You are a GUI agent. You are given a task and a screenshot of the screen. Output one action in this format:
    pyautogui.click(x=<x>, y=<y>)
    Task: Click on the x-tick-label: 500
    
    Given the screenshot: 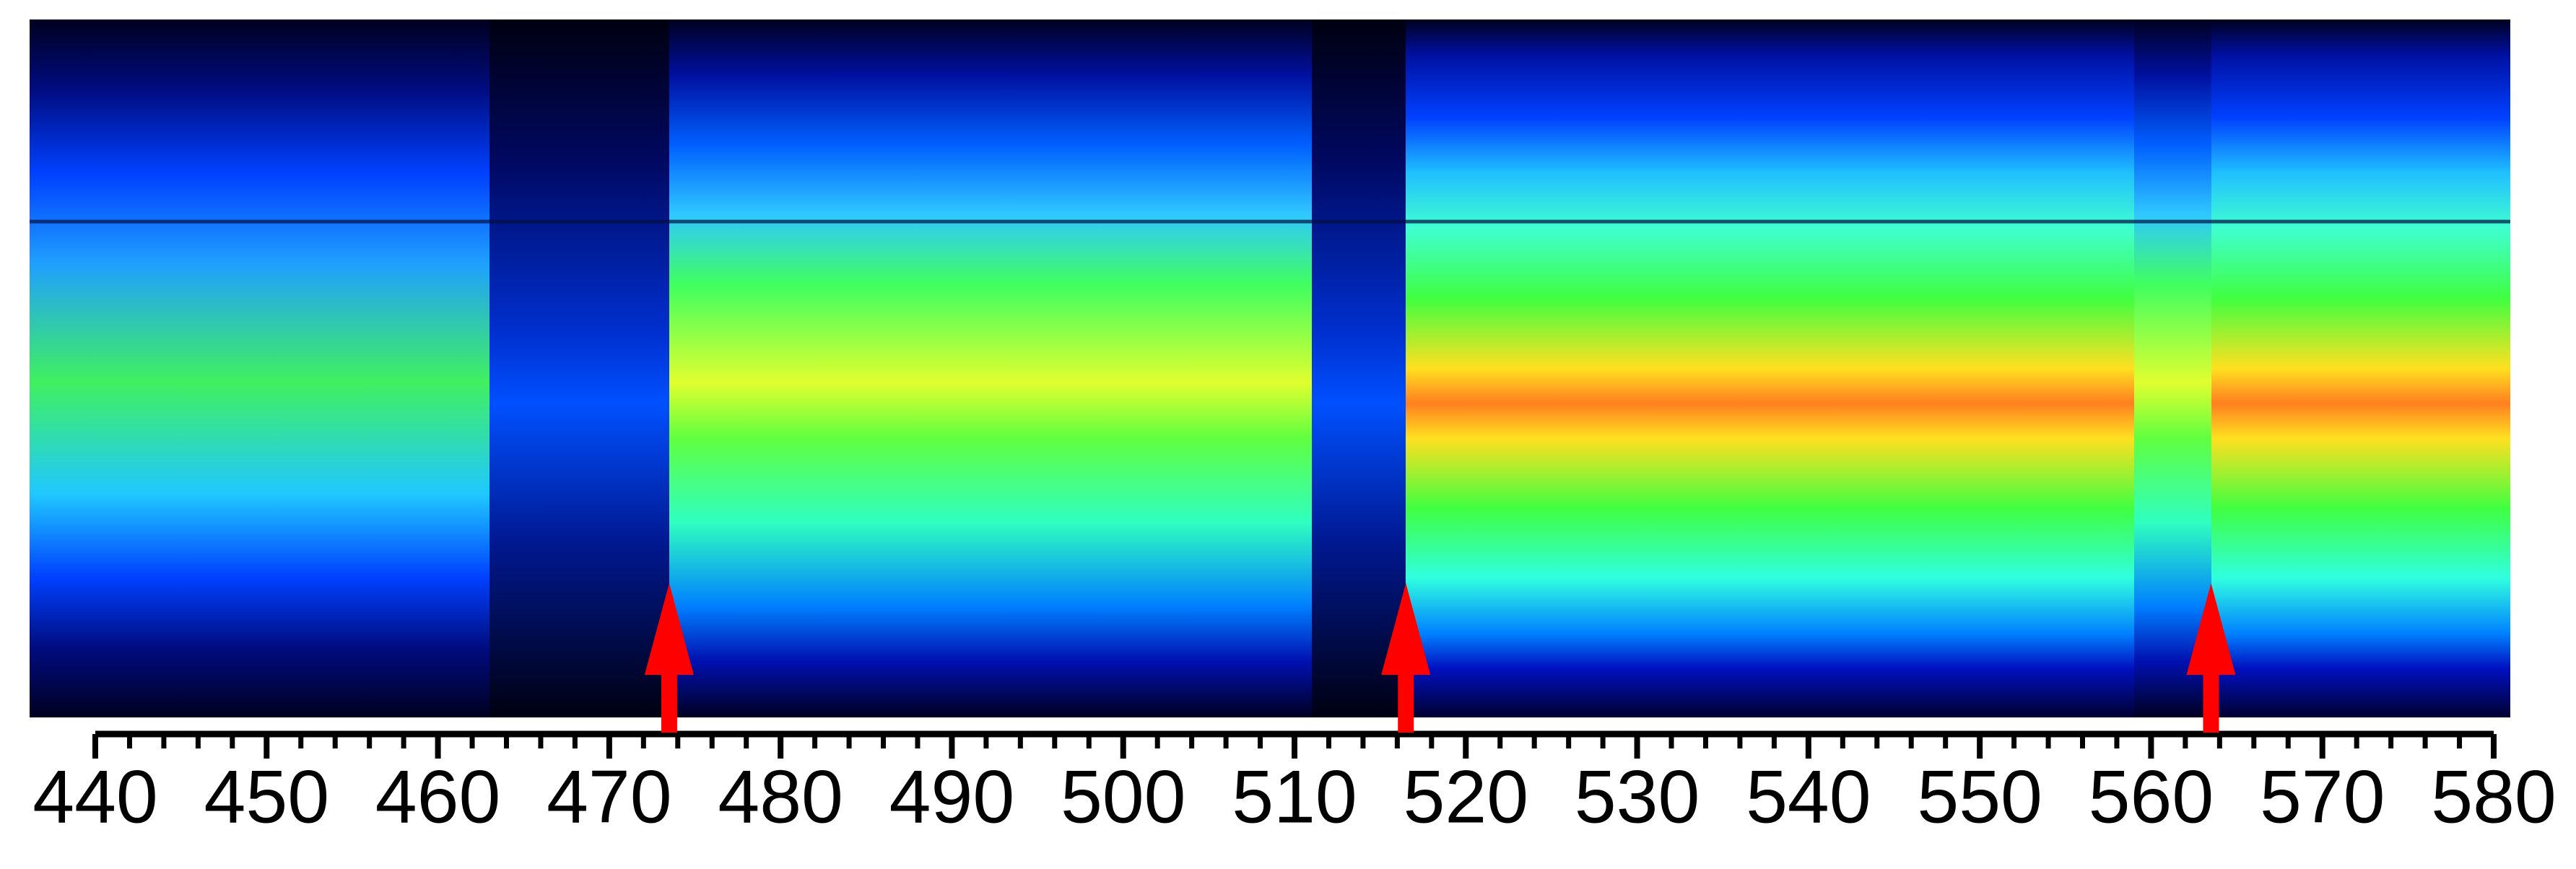 What is the action you would take?
    pyautogui.click(x=1123, y=797)
    